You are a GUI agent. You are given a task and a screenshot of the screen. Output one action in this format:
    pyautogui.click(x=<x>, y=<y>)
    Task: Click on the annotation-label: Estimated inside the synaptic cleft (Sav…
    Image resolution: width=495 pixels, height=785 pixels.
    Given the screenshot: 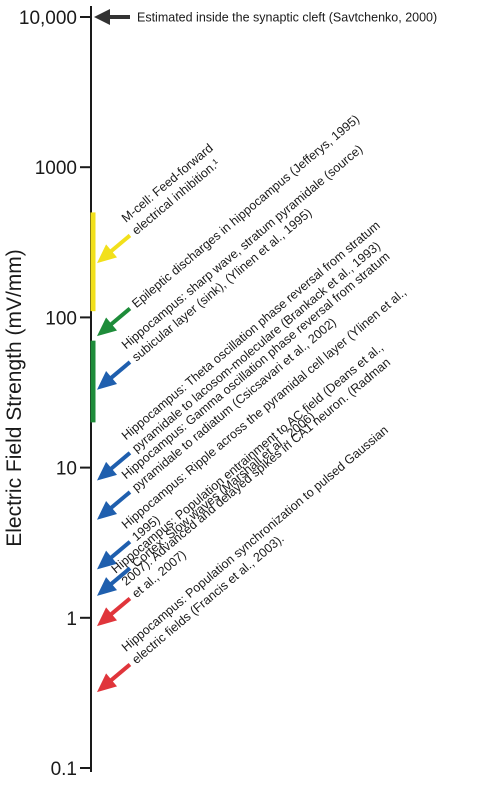 What is the action you would take?
    pyautogui.click(x=287, y=18)
    